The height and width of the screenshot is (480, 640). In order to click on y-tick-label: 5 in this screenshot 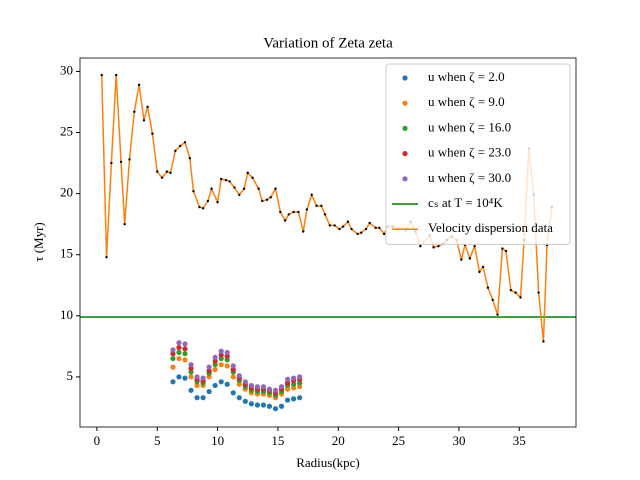, I will do `click(70, 375)`.